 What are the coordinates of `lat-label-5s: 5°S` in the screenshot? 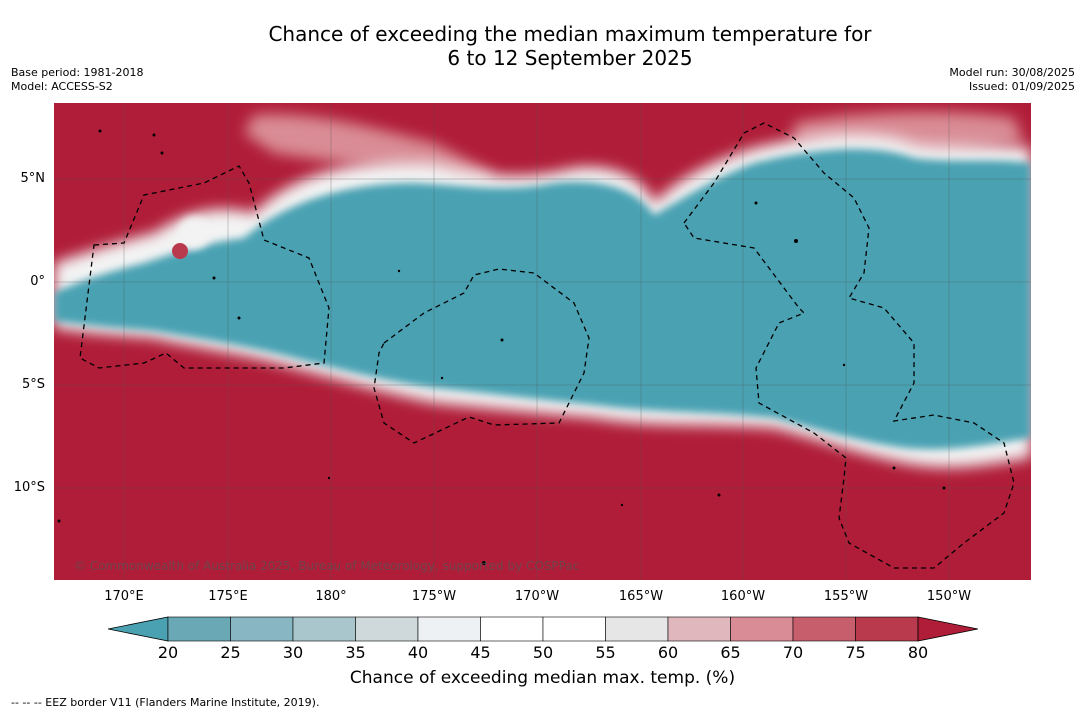 It's located at (33, 384).